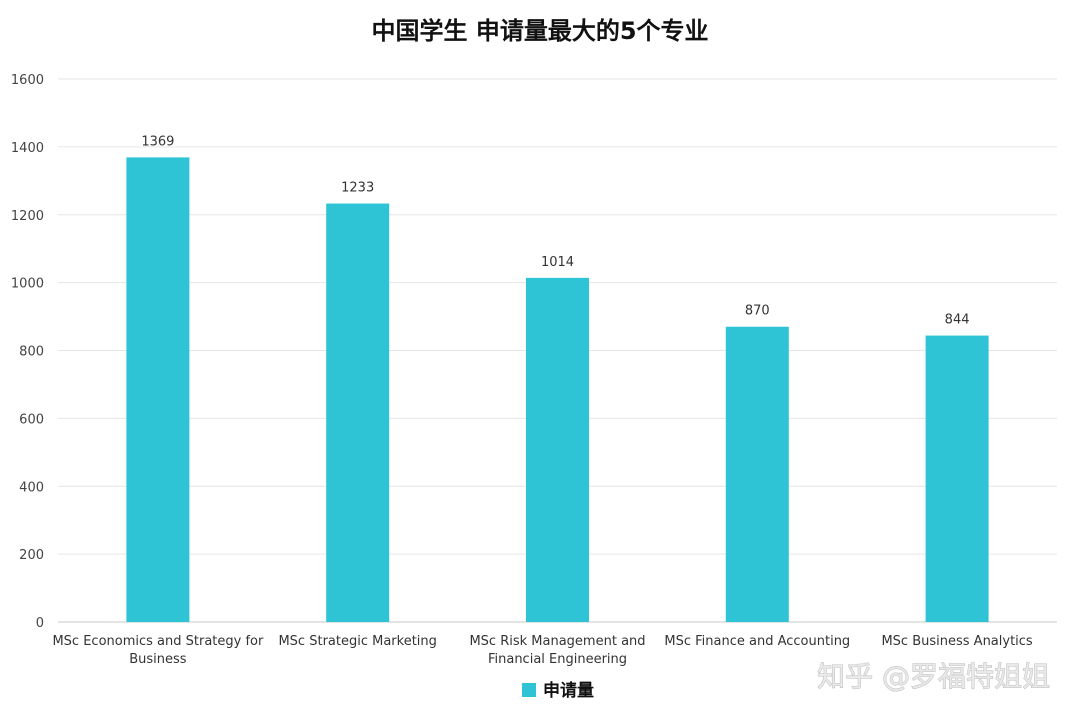 This screenshot has width=1080, height=718. Describe the element at coordinates (357, 188) in the screenshot. I see `data-label-2: 1233` at that location.